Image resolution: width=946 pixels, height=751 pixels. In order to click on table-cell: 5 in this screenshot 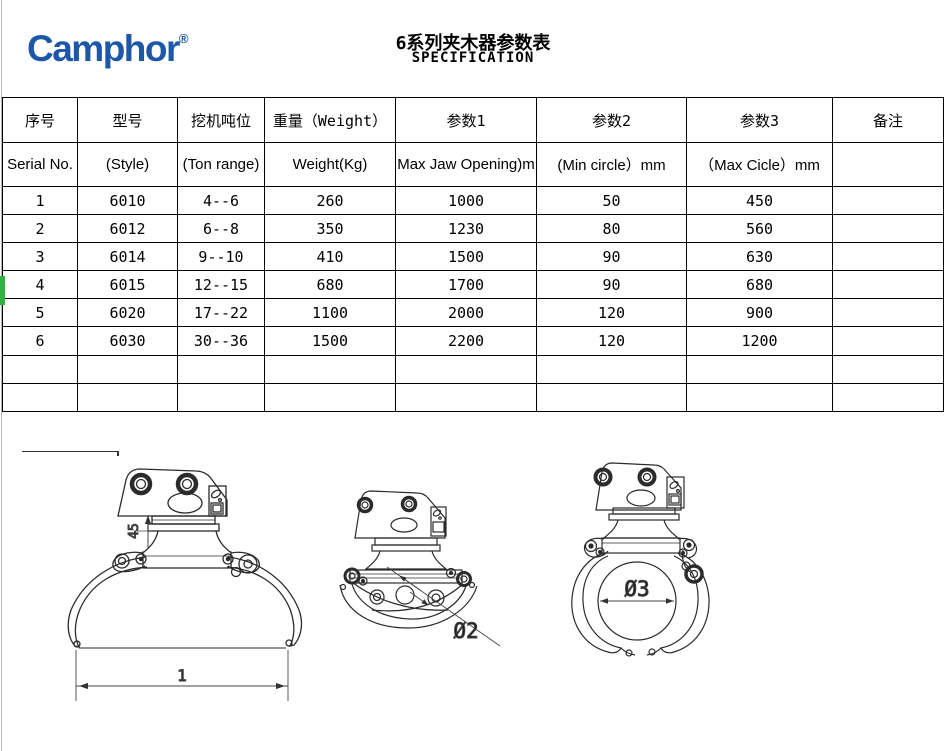, I will do `click(40, 313)`.